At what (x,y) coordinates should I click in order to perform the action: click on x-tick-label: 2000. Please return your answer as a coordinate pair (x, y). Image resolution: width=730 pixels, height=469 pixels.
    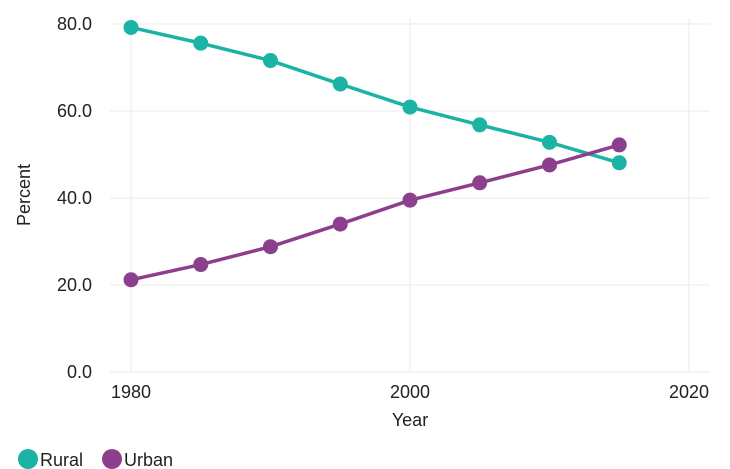
    Looking at the image, I should click on (410, 392).